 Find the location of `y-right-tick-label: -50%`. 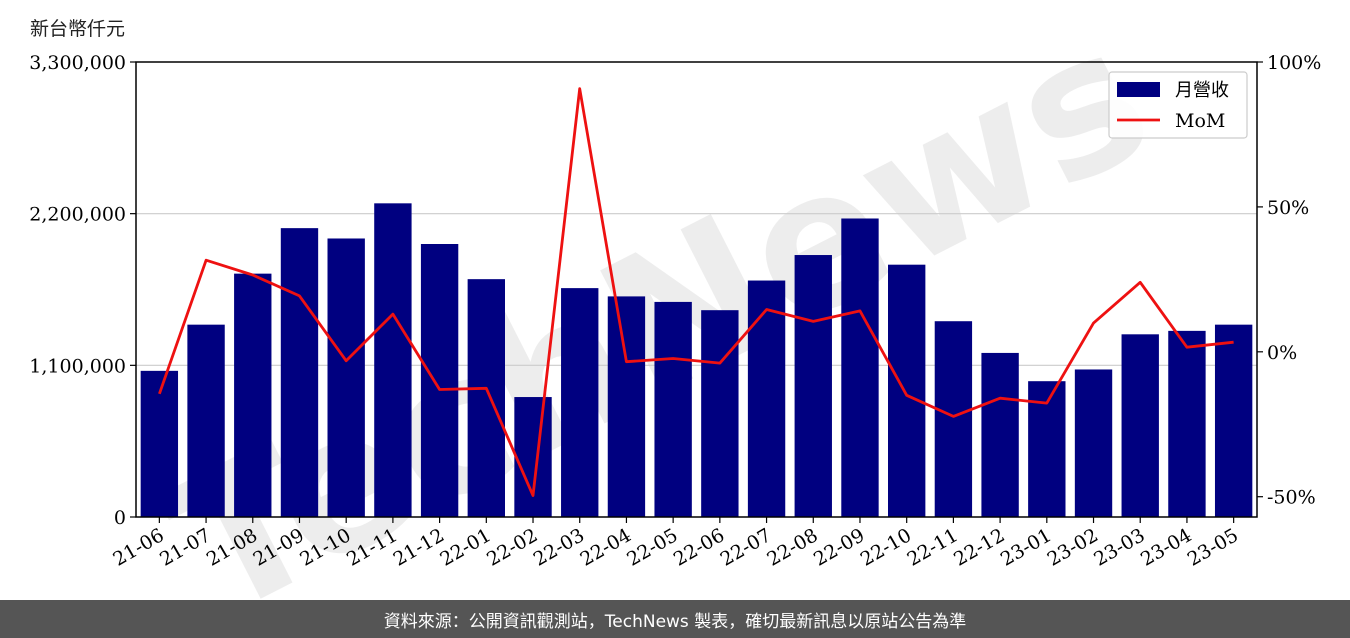

y-right-tick-label: -50% is located at coordinates (1291, 498).